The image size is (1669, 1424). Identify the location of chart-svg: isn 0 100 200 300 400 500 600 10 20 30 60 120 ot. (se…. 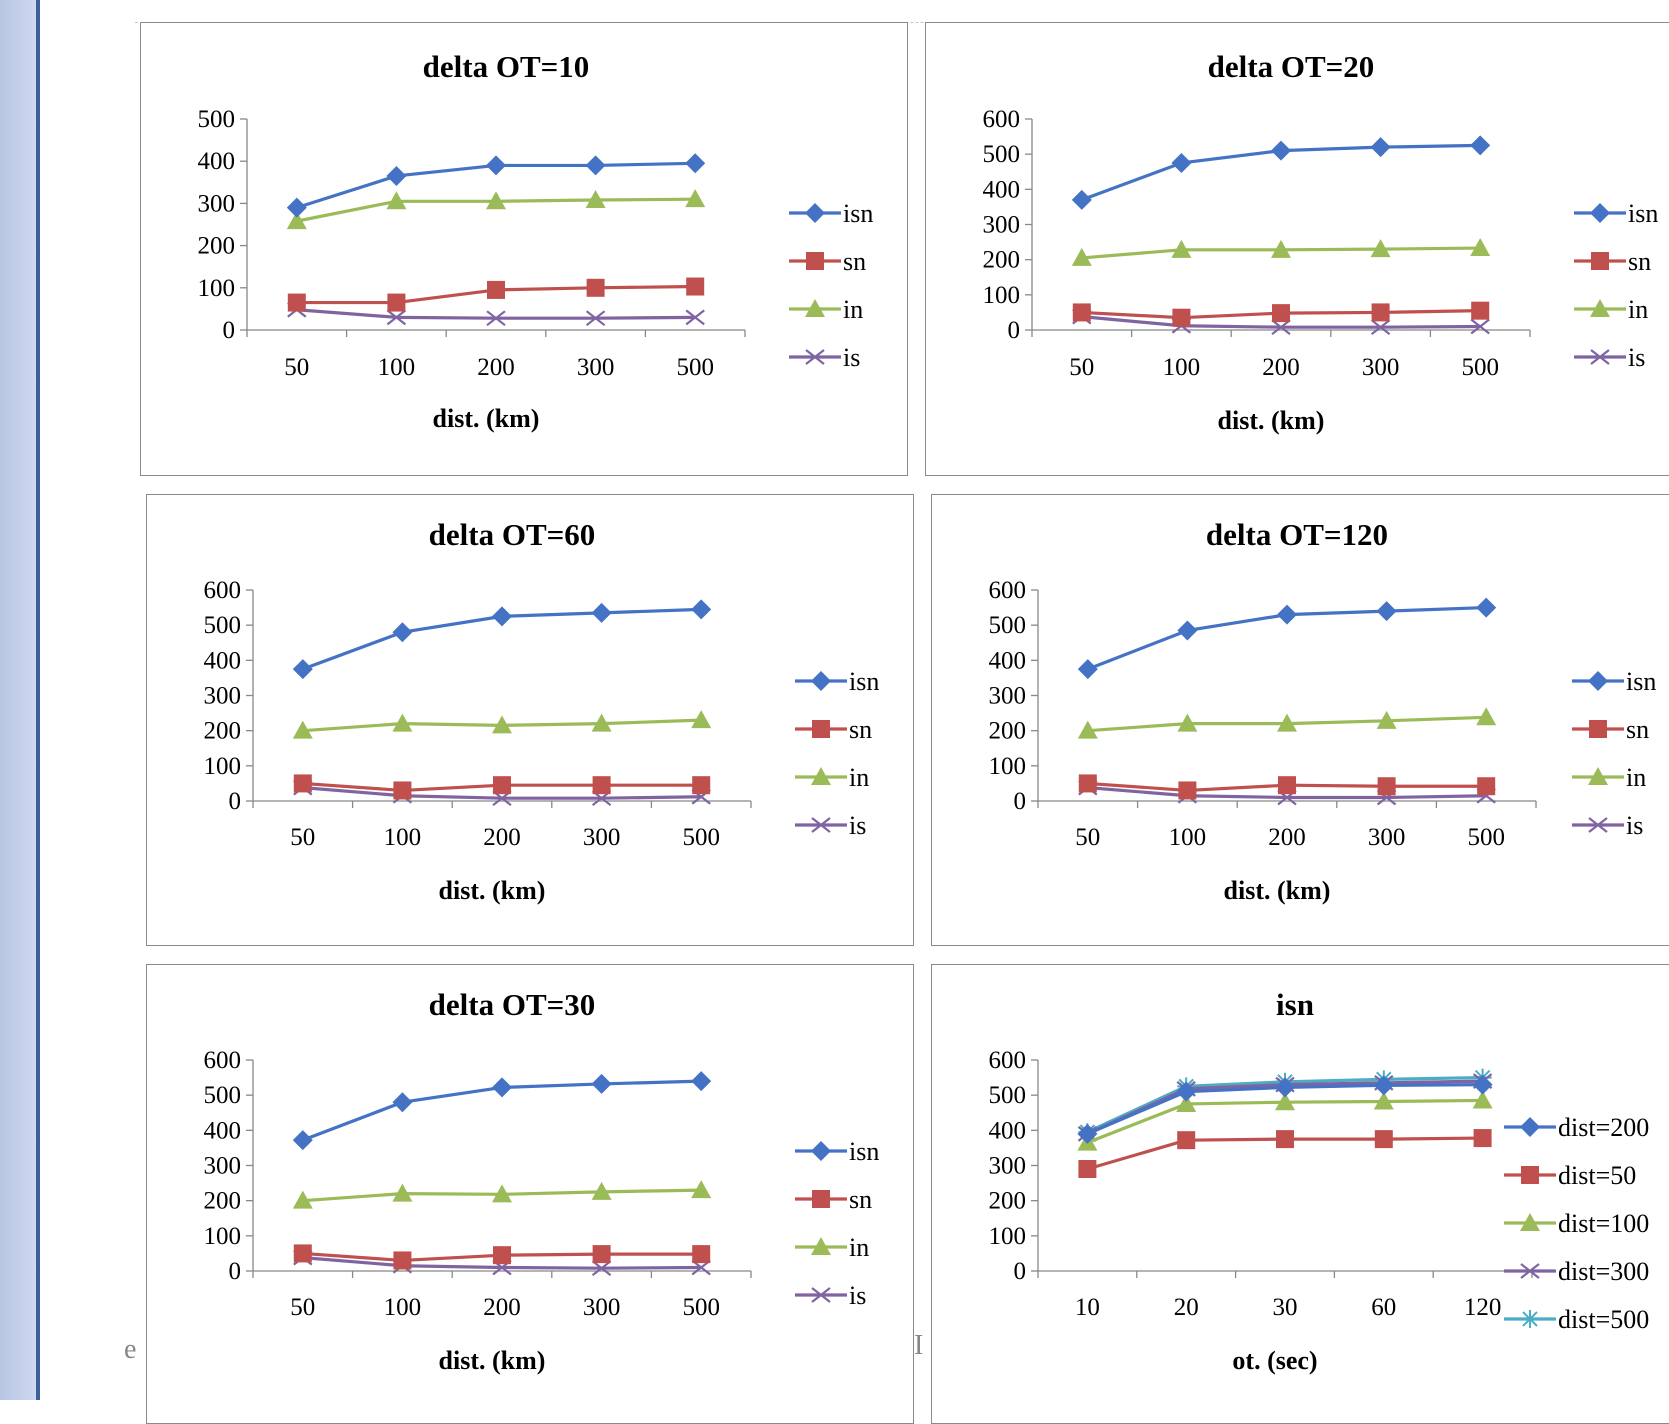
(1319, 1181).